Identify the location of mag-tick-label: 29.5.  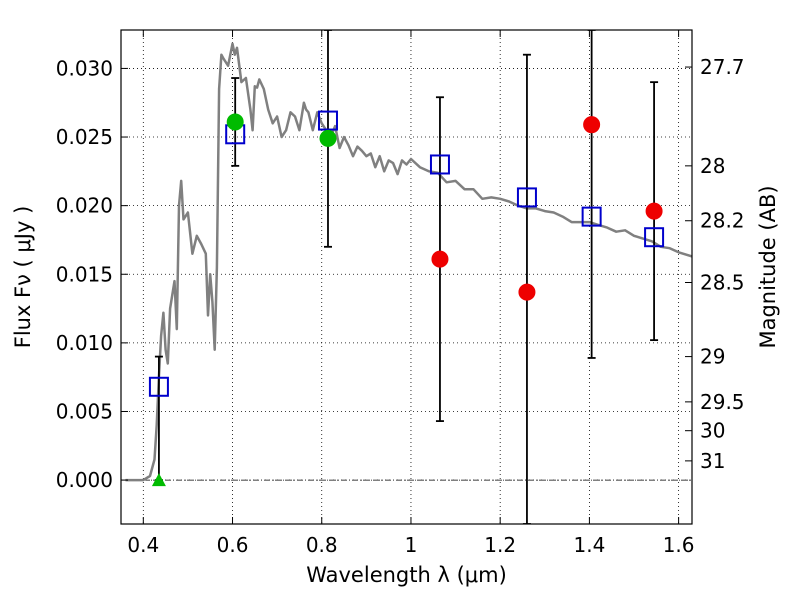
(722, 402).